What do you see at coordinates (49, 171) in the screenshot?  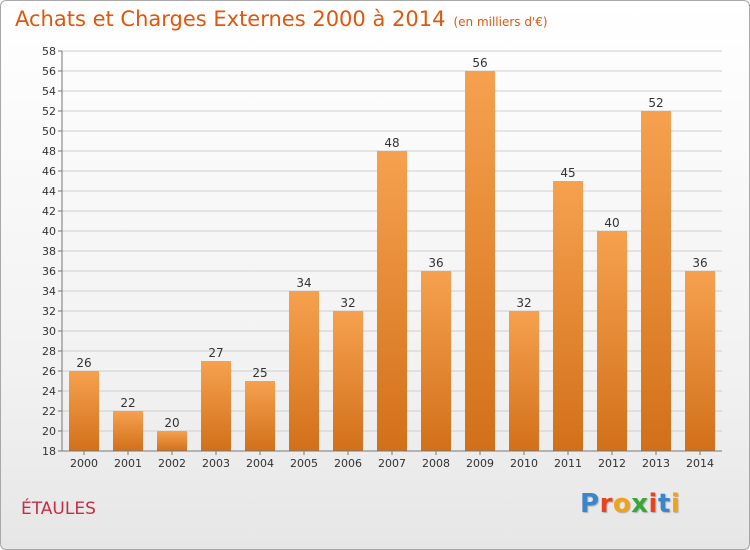 I see `y-tick-label: 46` at bounding box center [49, 171].